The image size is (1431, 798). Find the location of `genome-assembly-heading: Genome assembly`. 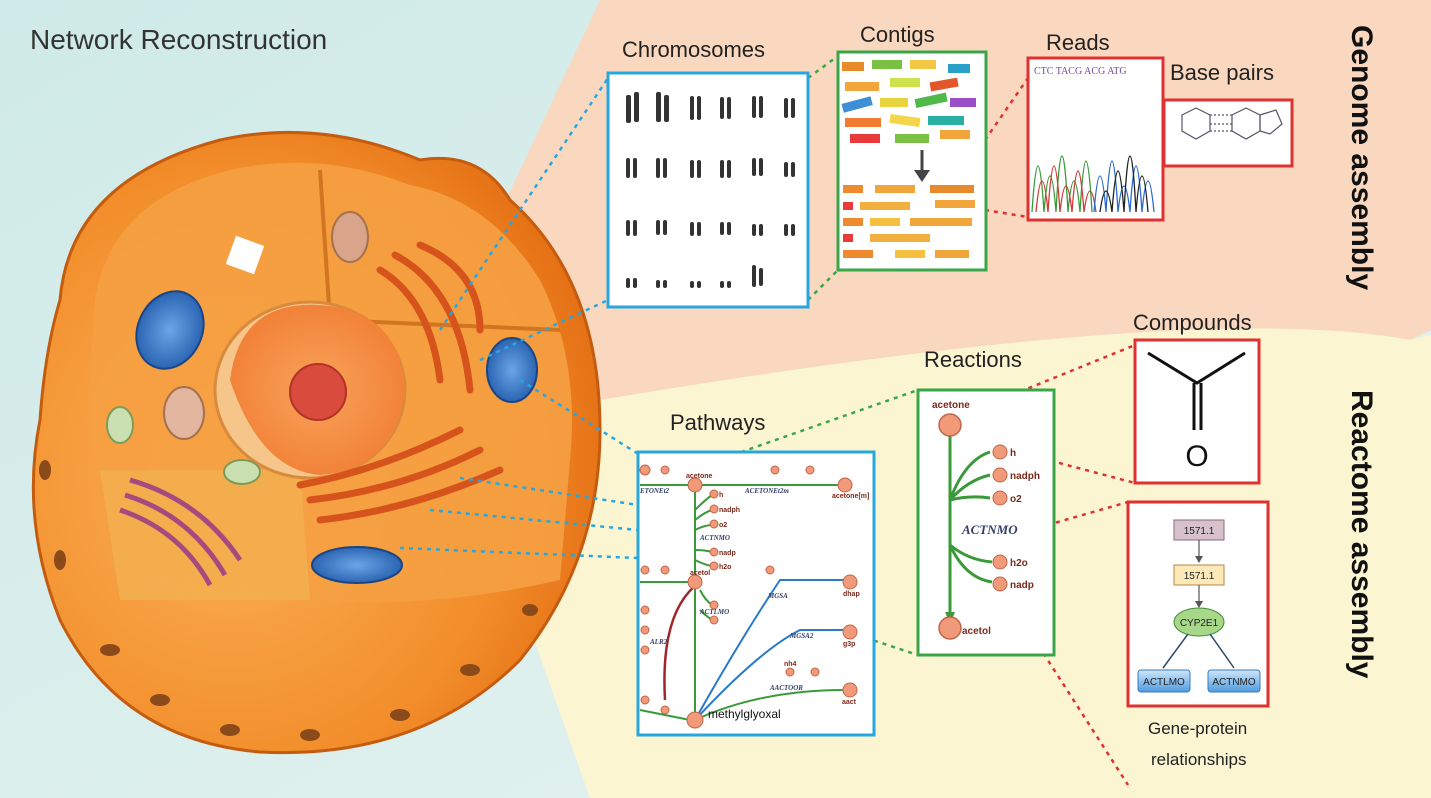

genome-assembly-heading: Genome assembly is located at coordinates (1361, 157).